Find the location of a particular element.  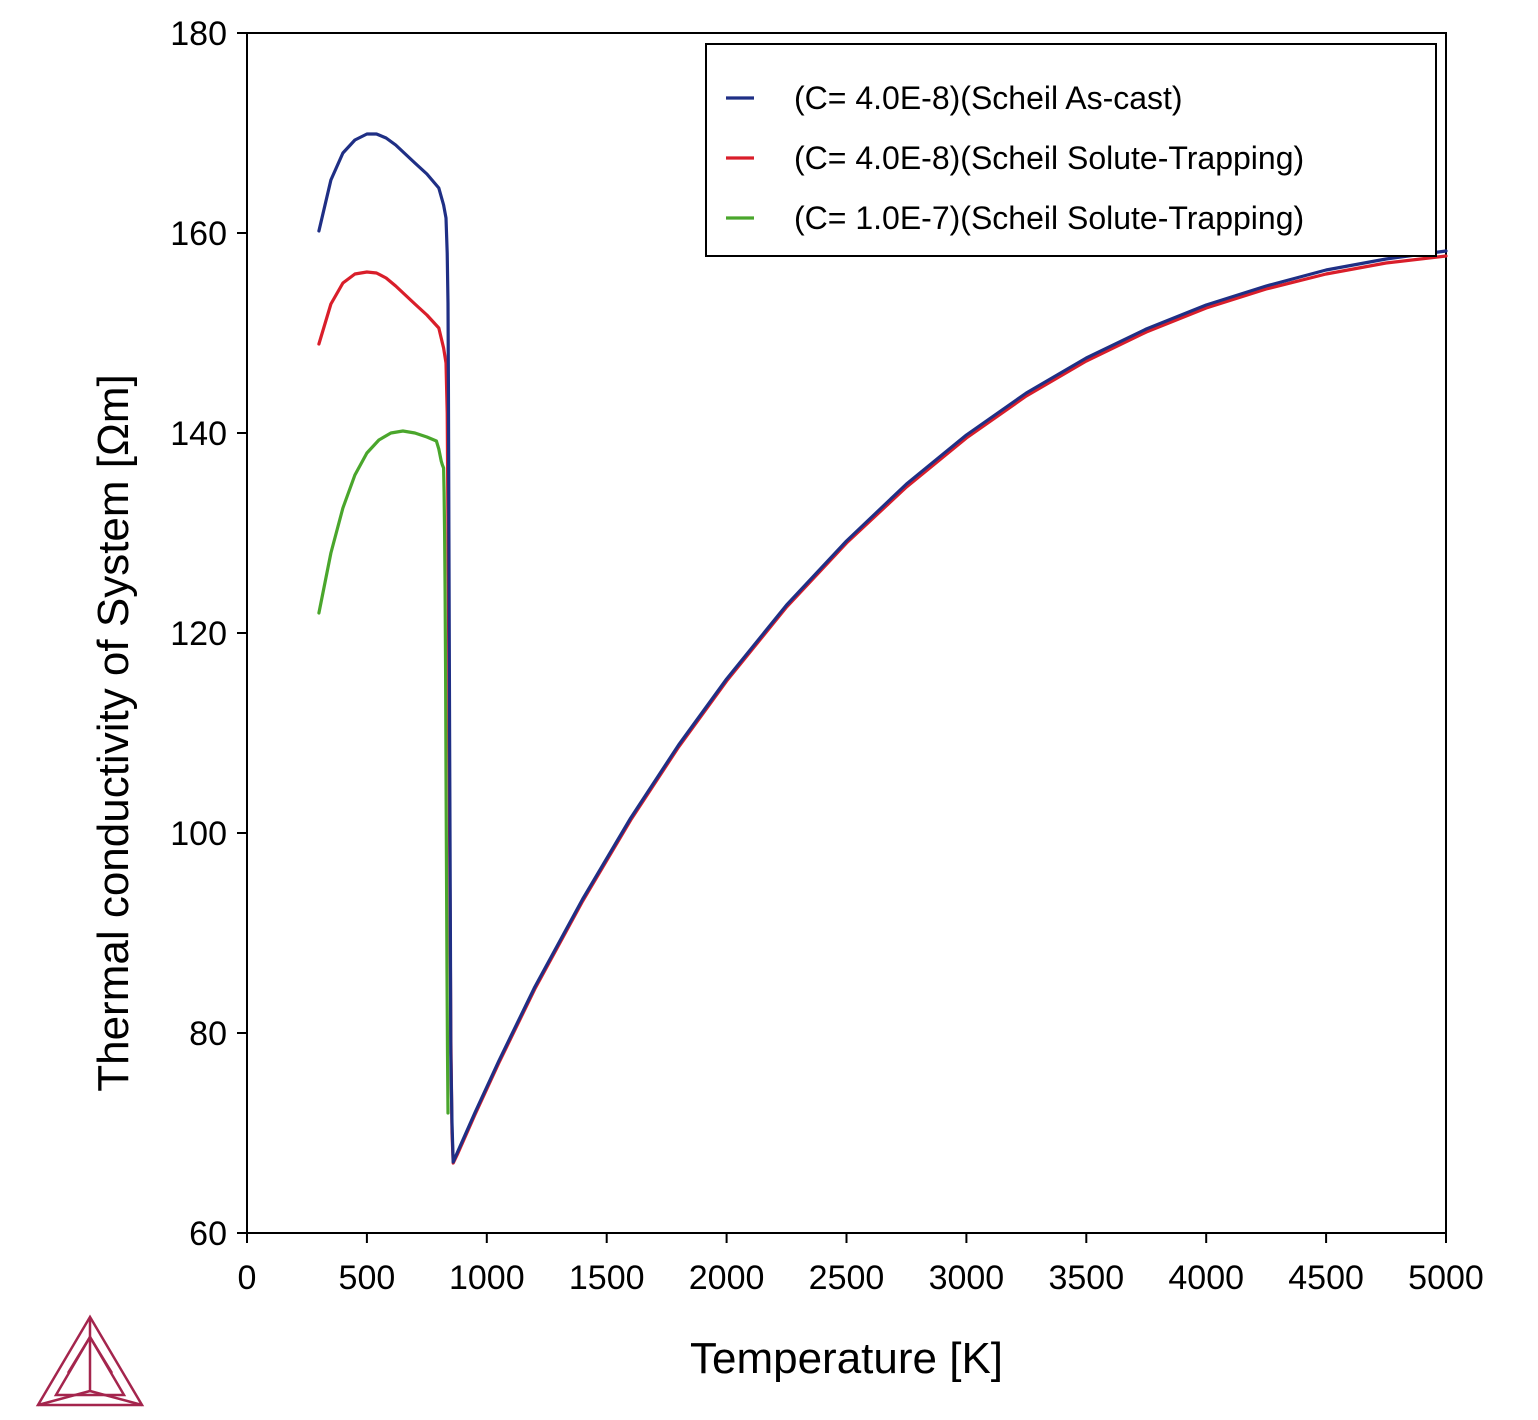

x-tick-label: 4000 is located at coordinates (1206, 1278).